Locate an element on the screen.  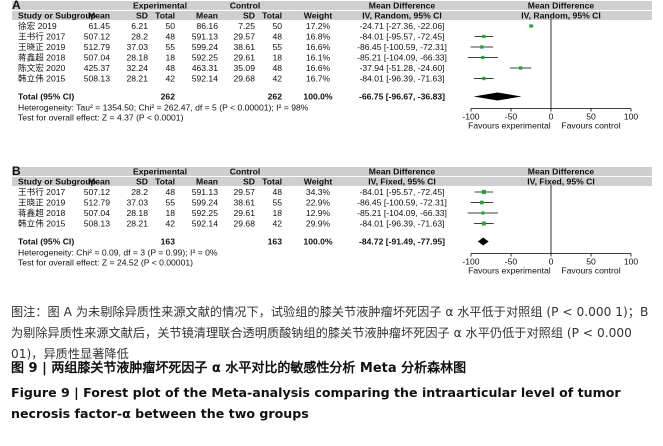
panel-a-exp-total: 48 is located at coordinates (170, 68).